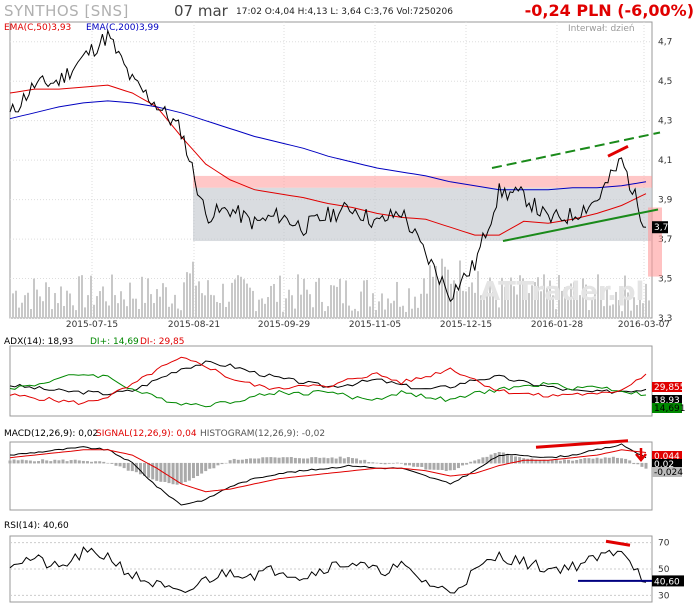 This screenshot has height=613, width=700. Describe the element at coordinates (201, 11) in the screenshot. I see `session-date: 07 mar` at that location.